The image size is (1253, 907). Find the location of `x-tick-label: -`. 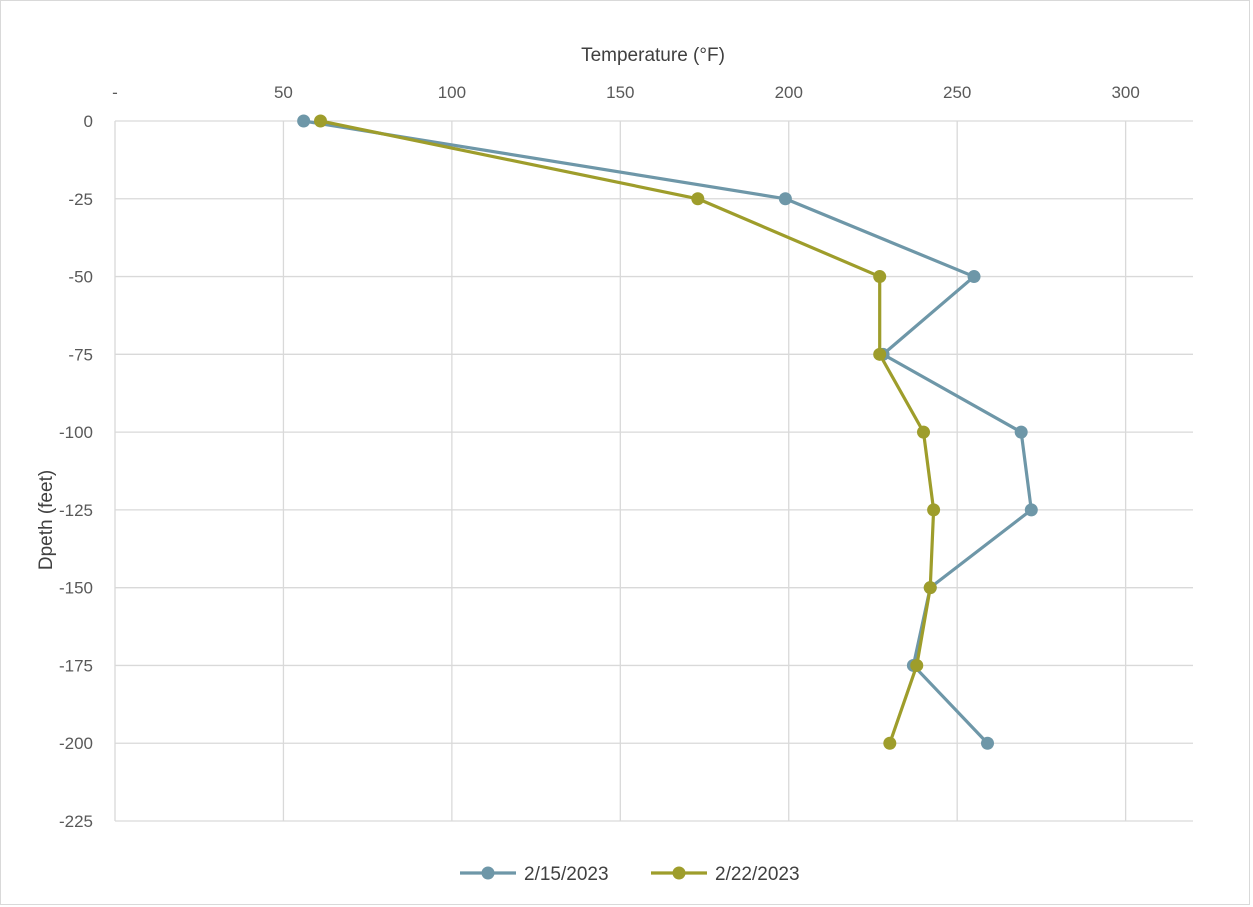

x-tick-label: - is located at coordinates (115, 92).